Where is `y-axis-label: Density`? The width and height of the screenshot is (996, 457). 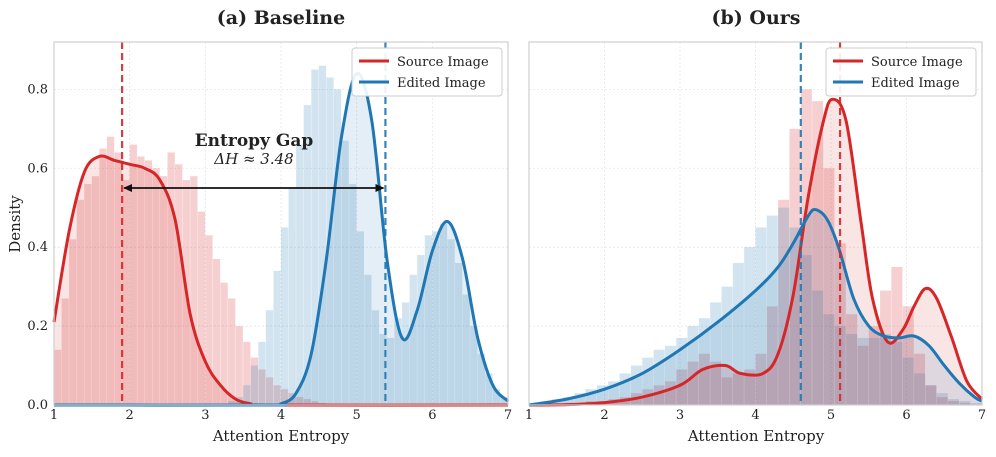
y-axis-label: Density is located at coordinates (15, 224).